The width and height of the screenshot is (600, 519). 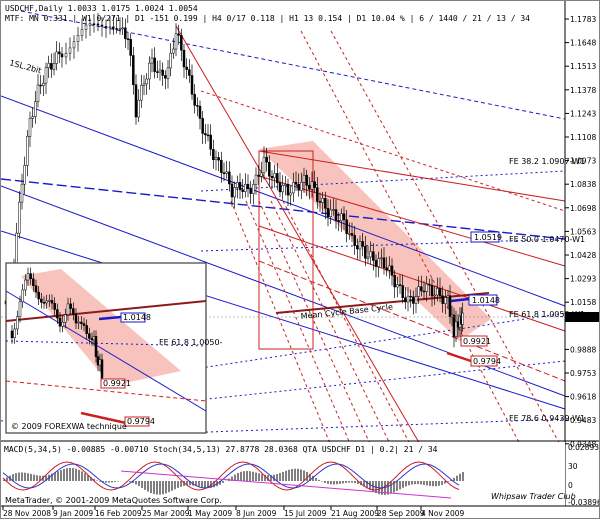 I want to click on price-tick-label: 1.1513, so click(x=583, y=66).